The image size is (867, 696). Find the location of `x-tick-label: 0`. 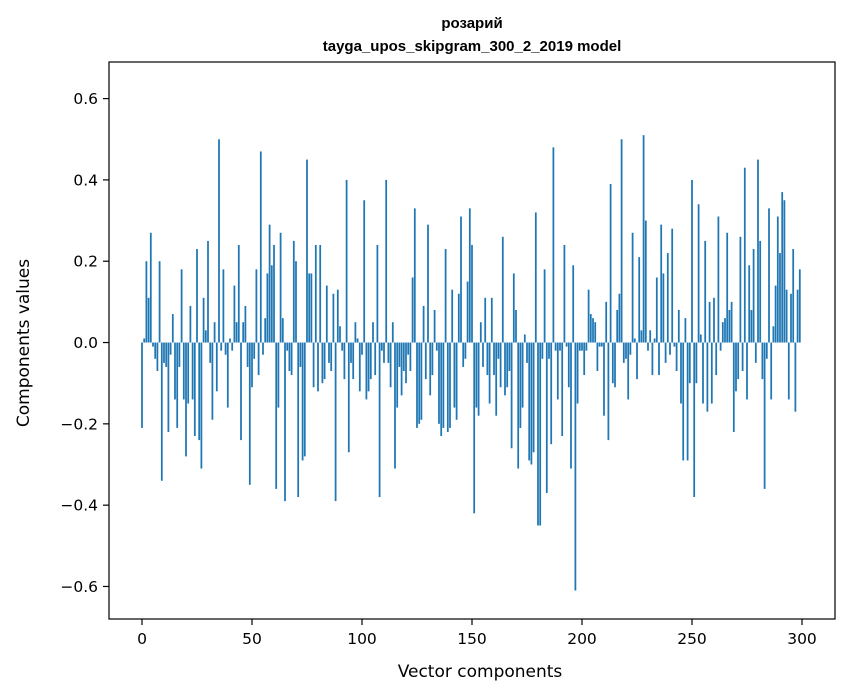

x-tick-label: 0 is located at coordinates (142, 639).